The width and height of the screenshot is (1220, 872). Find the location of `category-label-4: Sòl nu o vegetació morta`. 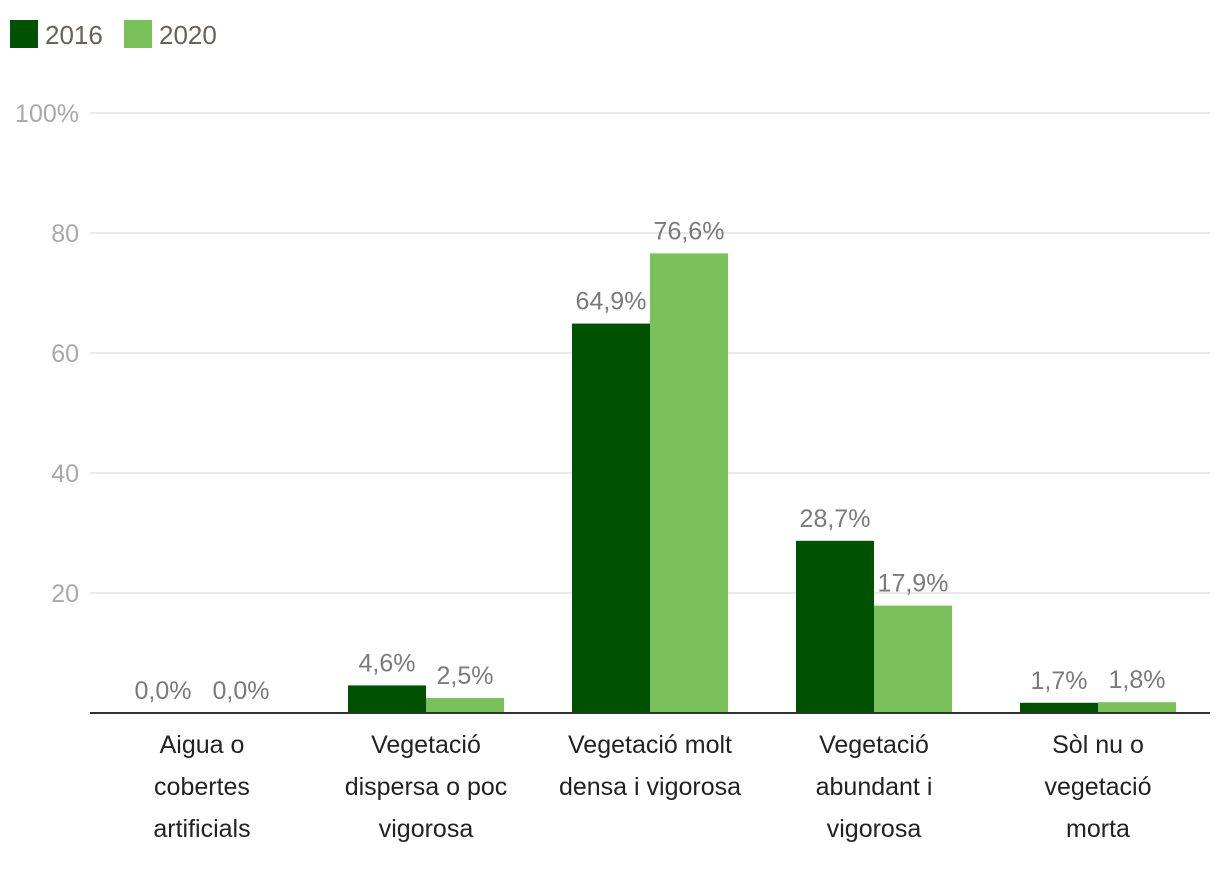

category-label-4: Sòl nu o vegetació morta is located at coordinates (1097, 787).